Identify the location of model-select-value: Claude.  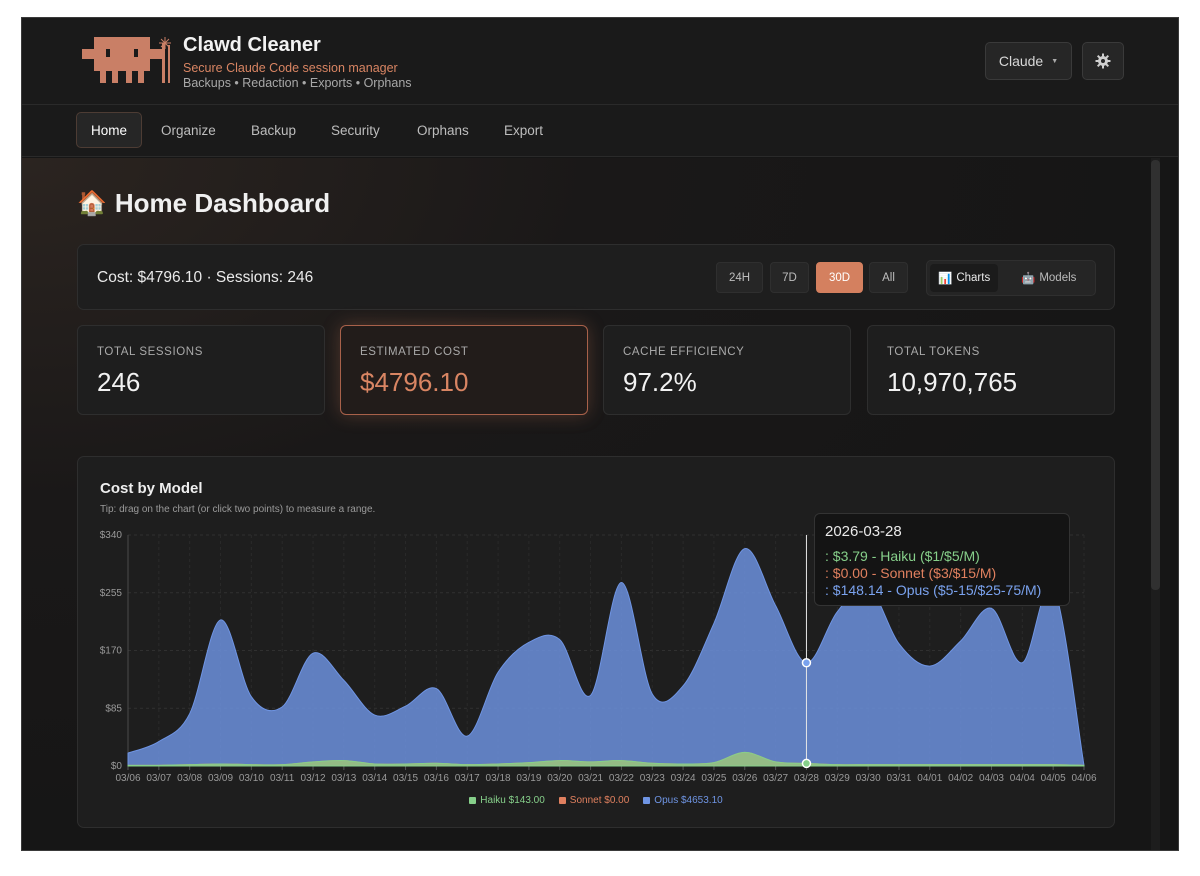
(1021, 61).